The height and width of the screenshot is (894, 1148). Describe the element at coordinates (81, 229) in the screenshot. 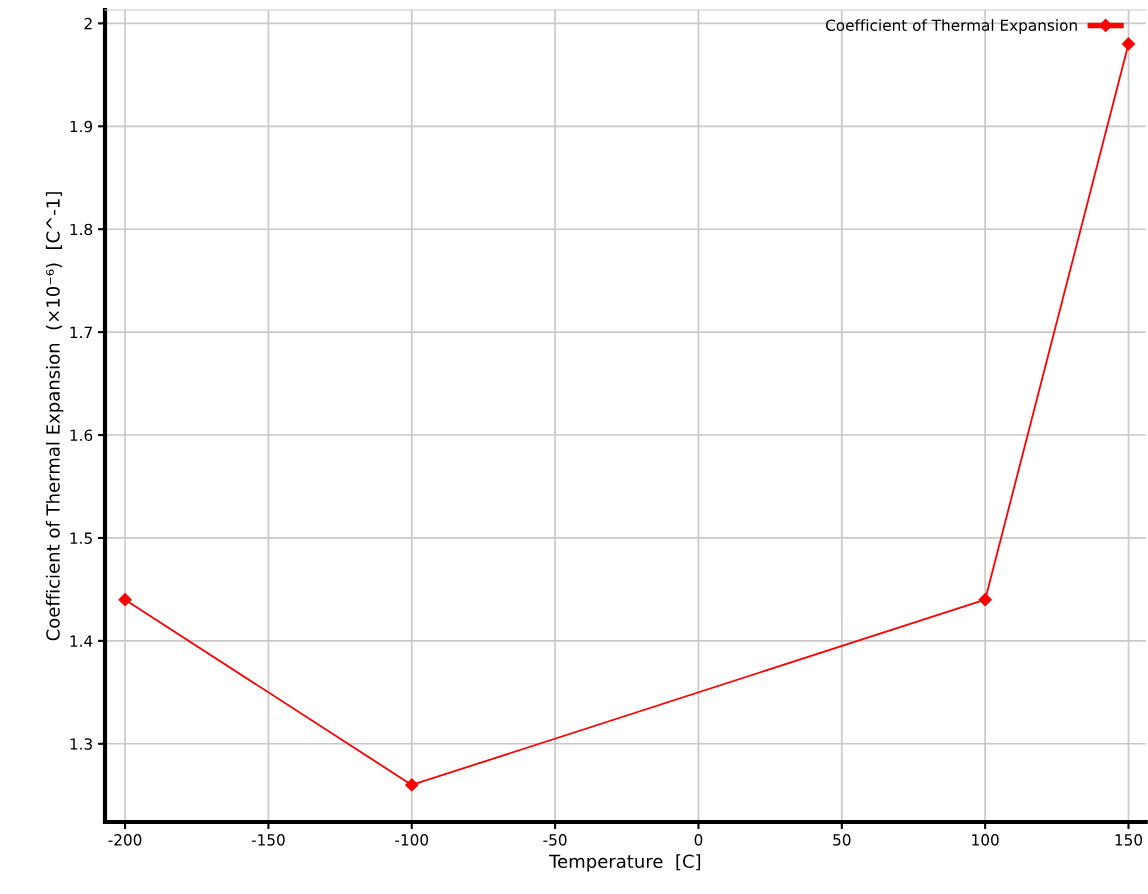

I see `y-tick-label: 1.8` at that location.